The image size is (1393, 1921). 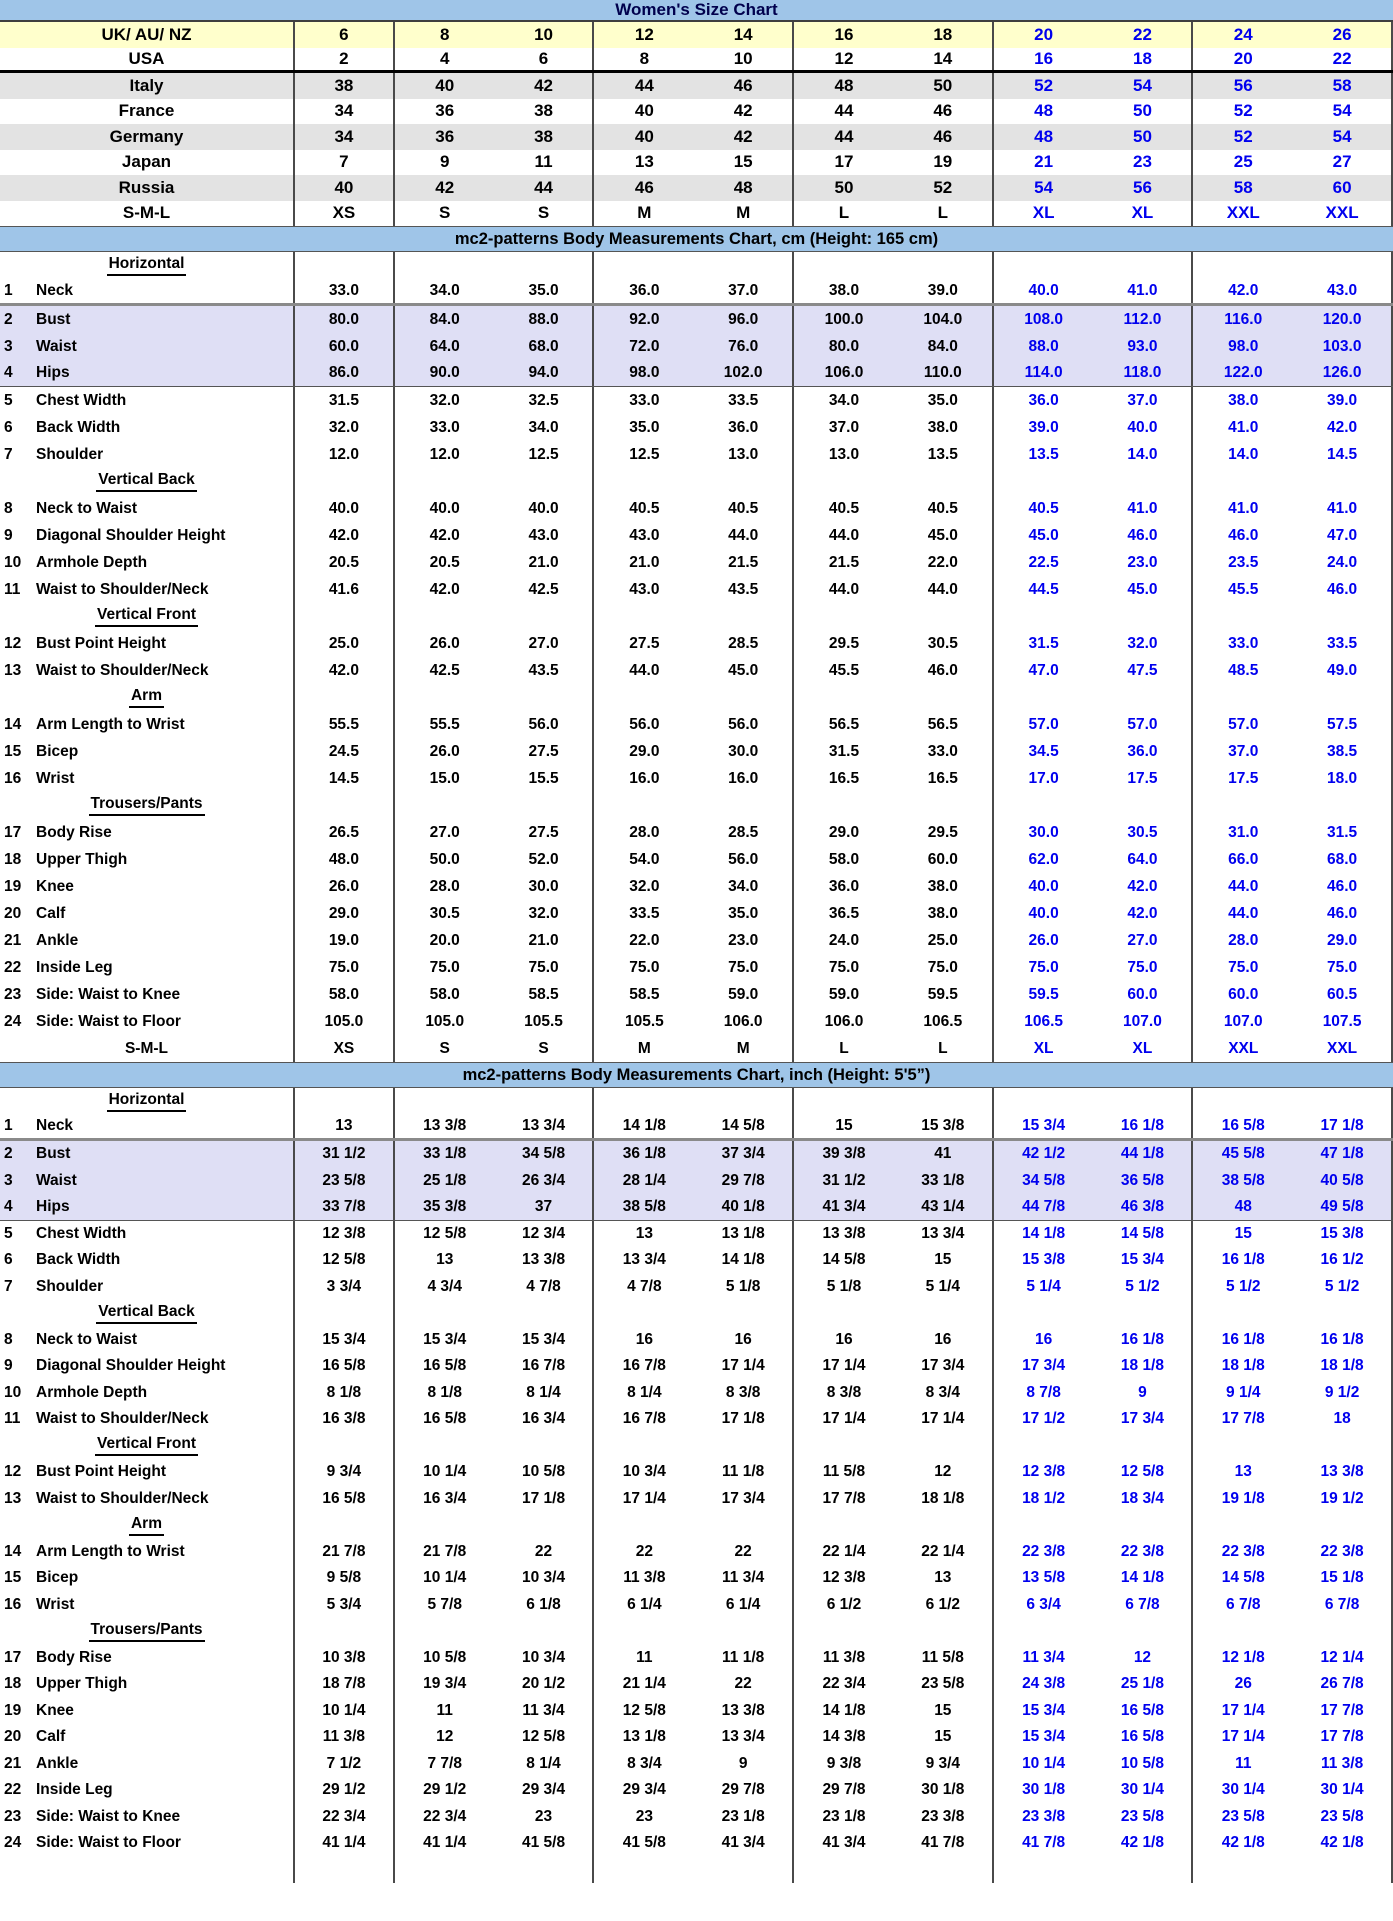 What do you see at coordinates (147, 1604) in the screenshot?
I see `row-label: 16 Wrist` at bounding box center [147, 1604].